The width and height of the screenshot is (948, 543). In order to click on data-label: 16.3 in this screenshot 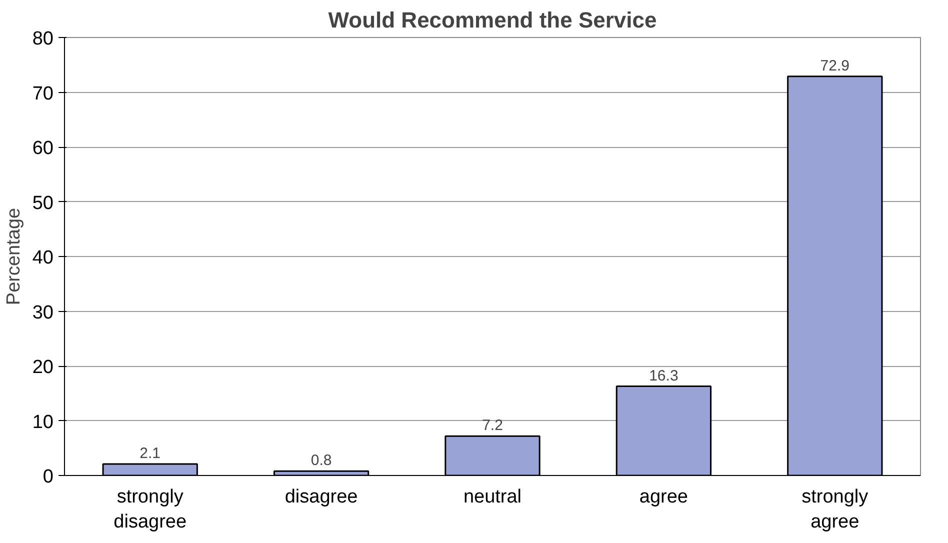, I will do `click(663, 375)`.